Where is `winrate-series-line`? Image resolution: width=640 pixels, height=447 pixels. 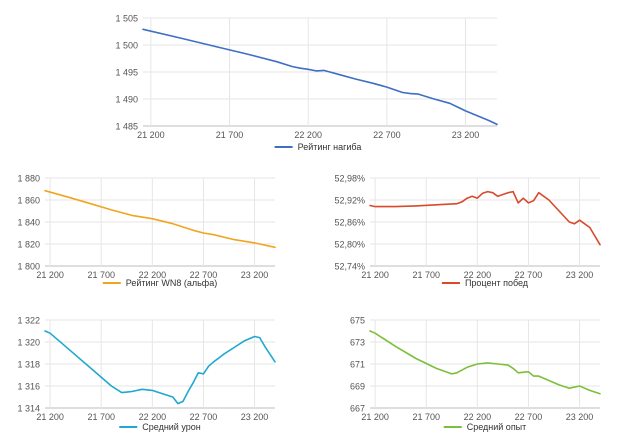
winrate-series-line is located at coordinates (485, 218).